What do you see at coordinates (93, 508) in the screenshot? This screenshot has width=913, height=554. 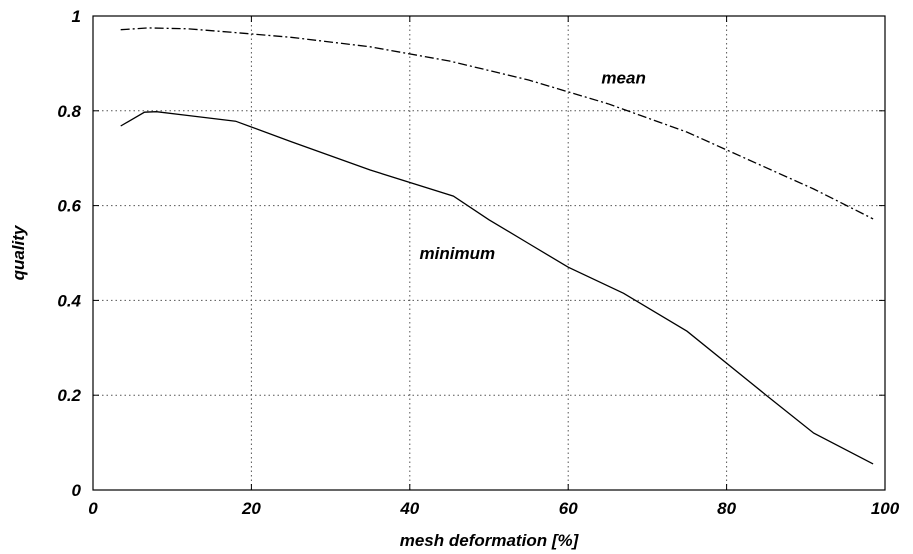 I see `x-tick-label: 0` at bounding box center [93, 508].